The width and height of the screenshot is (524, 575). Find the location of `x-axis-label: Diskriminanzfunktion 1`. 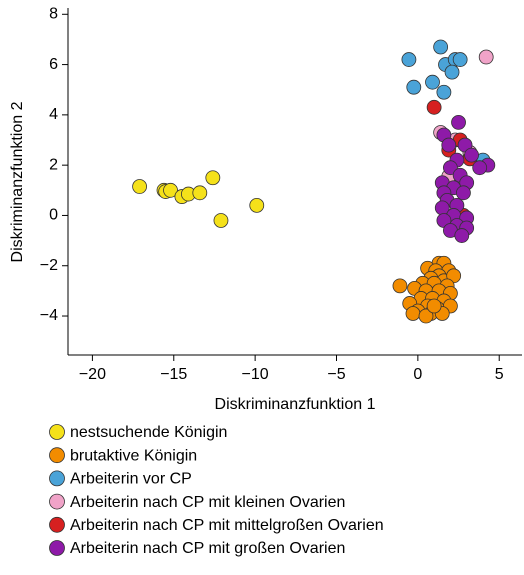

x-axis-label: Diskriminanzfunktion 1 is located at coordinates (295, 404).